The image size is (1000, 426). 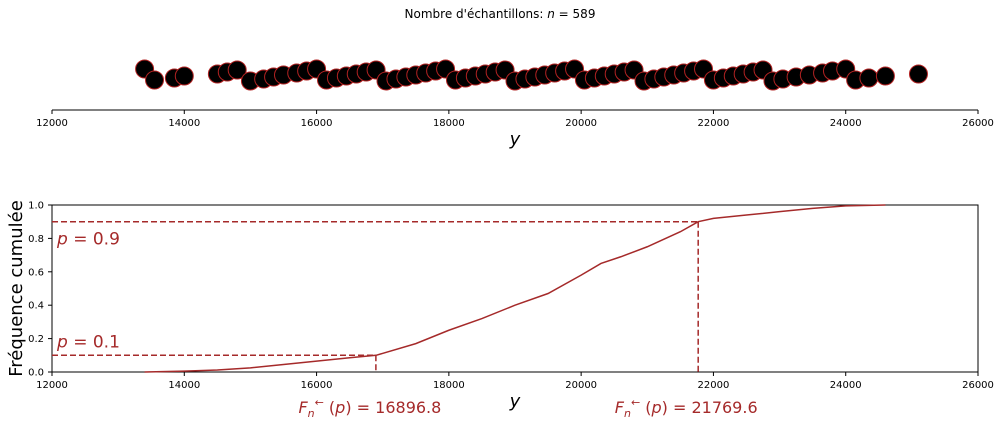 What do you see at coordinates (500, 14) in the screenshot?
I see `figure-title: Nombre d'échantillons: n = 589` at bounding box center [500, 14].